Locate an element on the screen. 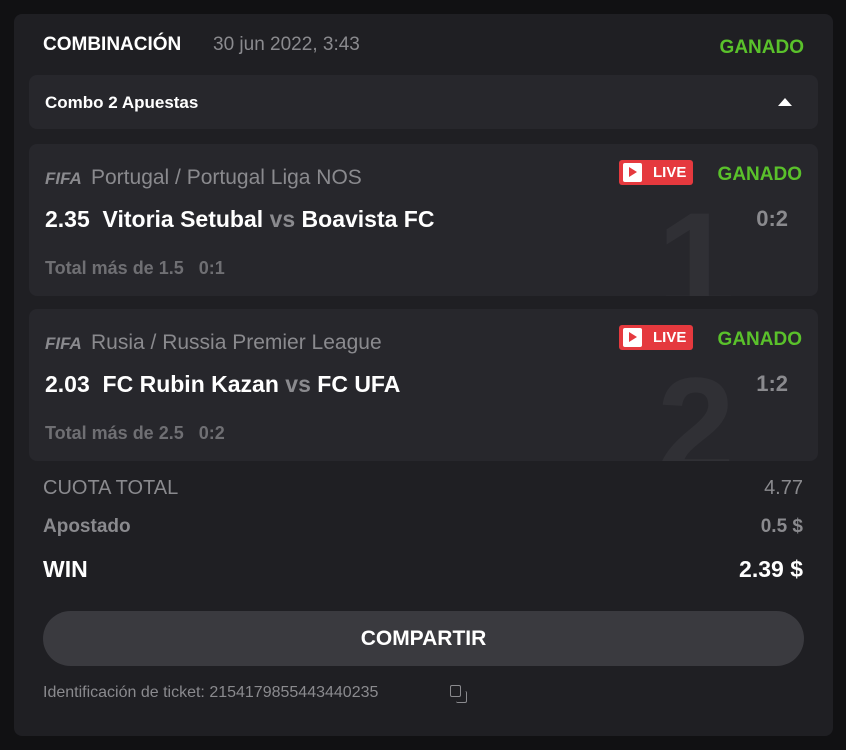 The width and height of the screenshot is (846, 750). market-name: Total más de 1.5 is located at coordinates (114, 268).